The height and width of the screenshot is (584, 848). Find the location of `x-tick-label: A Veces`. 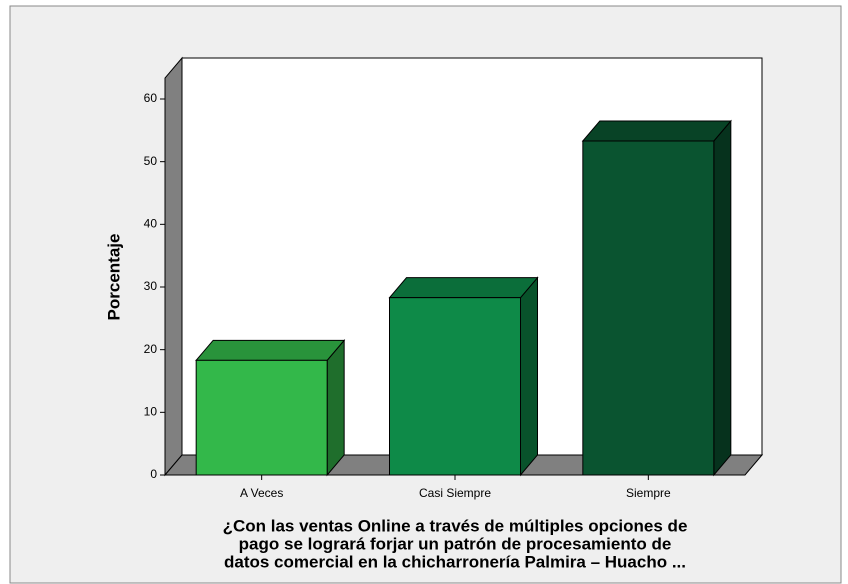

x-tick-label: A Veces is located at coordinates (261, 493).